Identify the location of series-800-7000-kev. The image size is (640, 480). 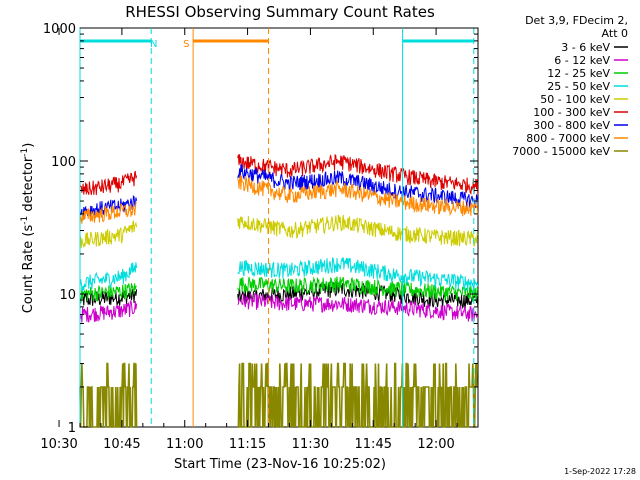
(279, 200).